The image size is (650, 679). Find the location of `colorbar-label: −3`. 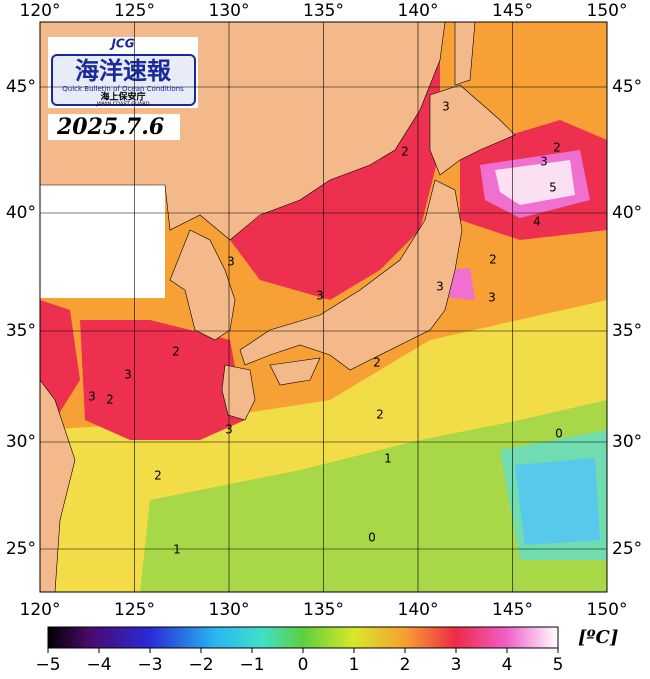

colorbar-label: −3 is located at coordinates (149, 665).